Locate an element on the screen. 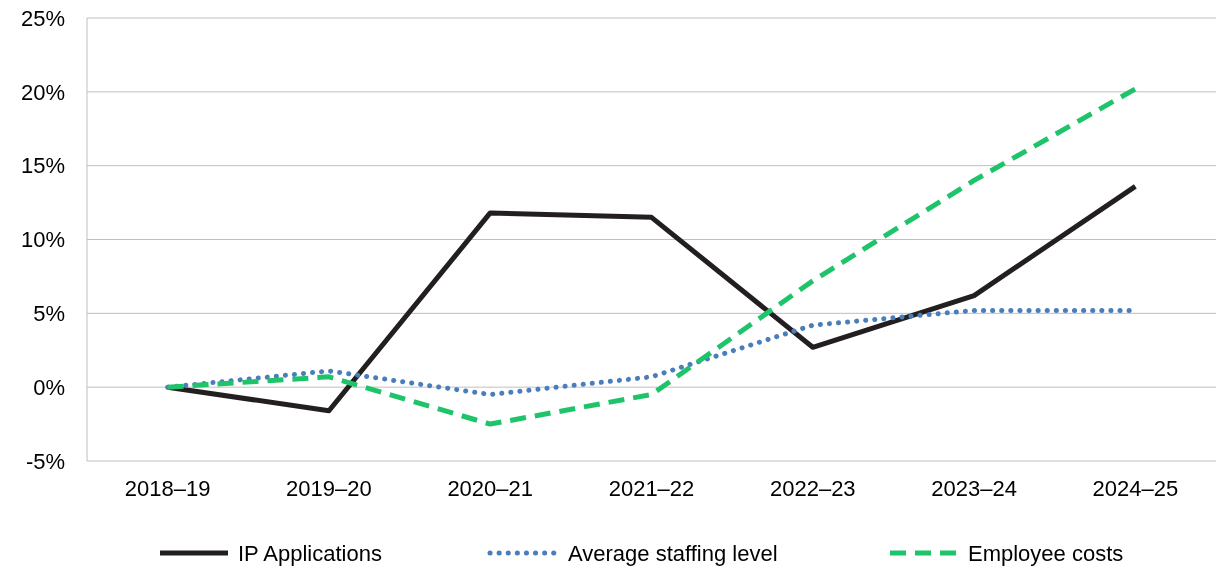  x-tick-label: 2023–24 is located at coordinates (974, 488).